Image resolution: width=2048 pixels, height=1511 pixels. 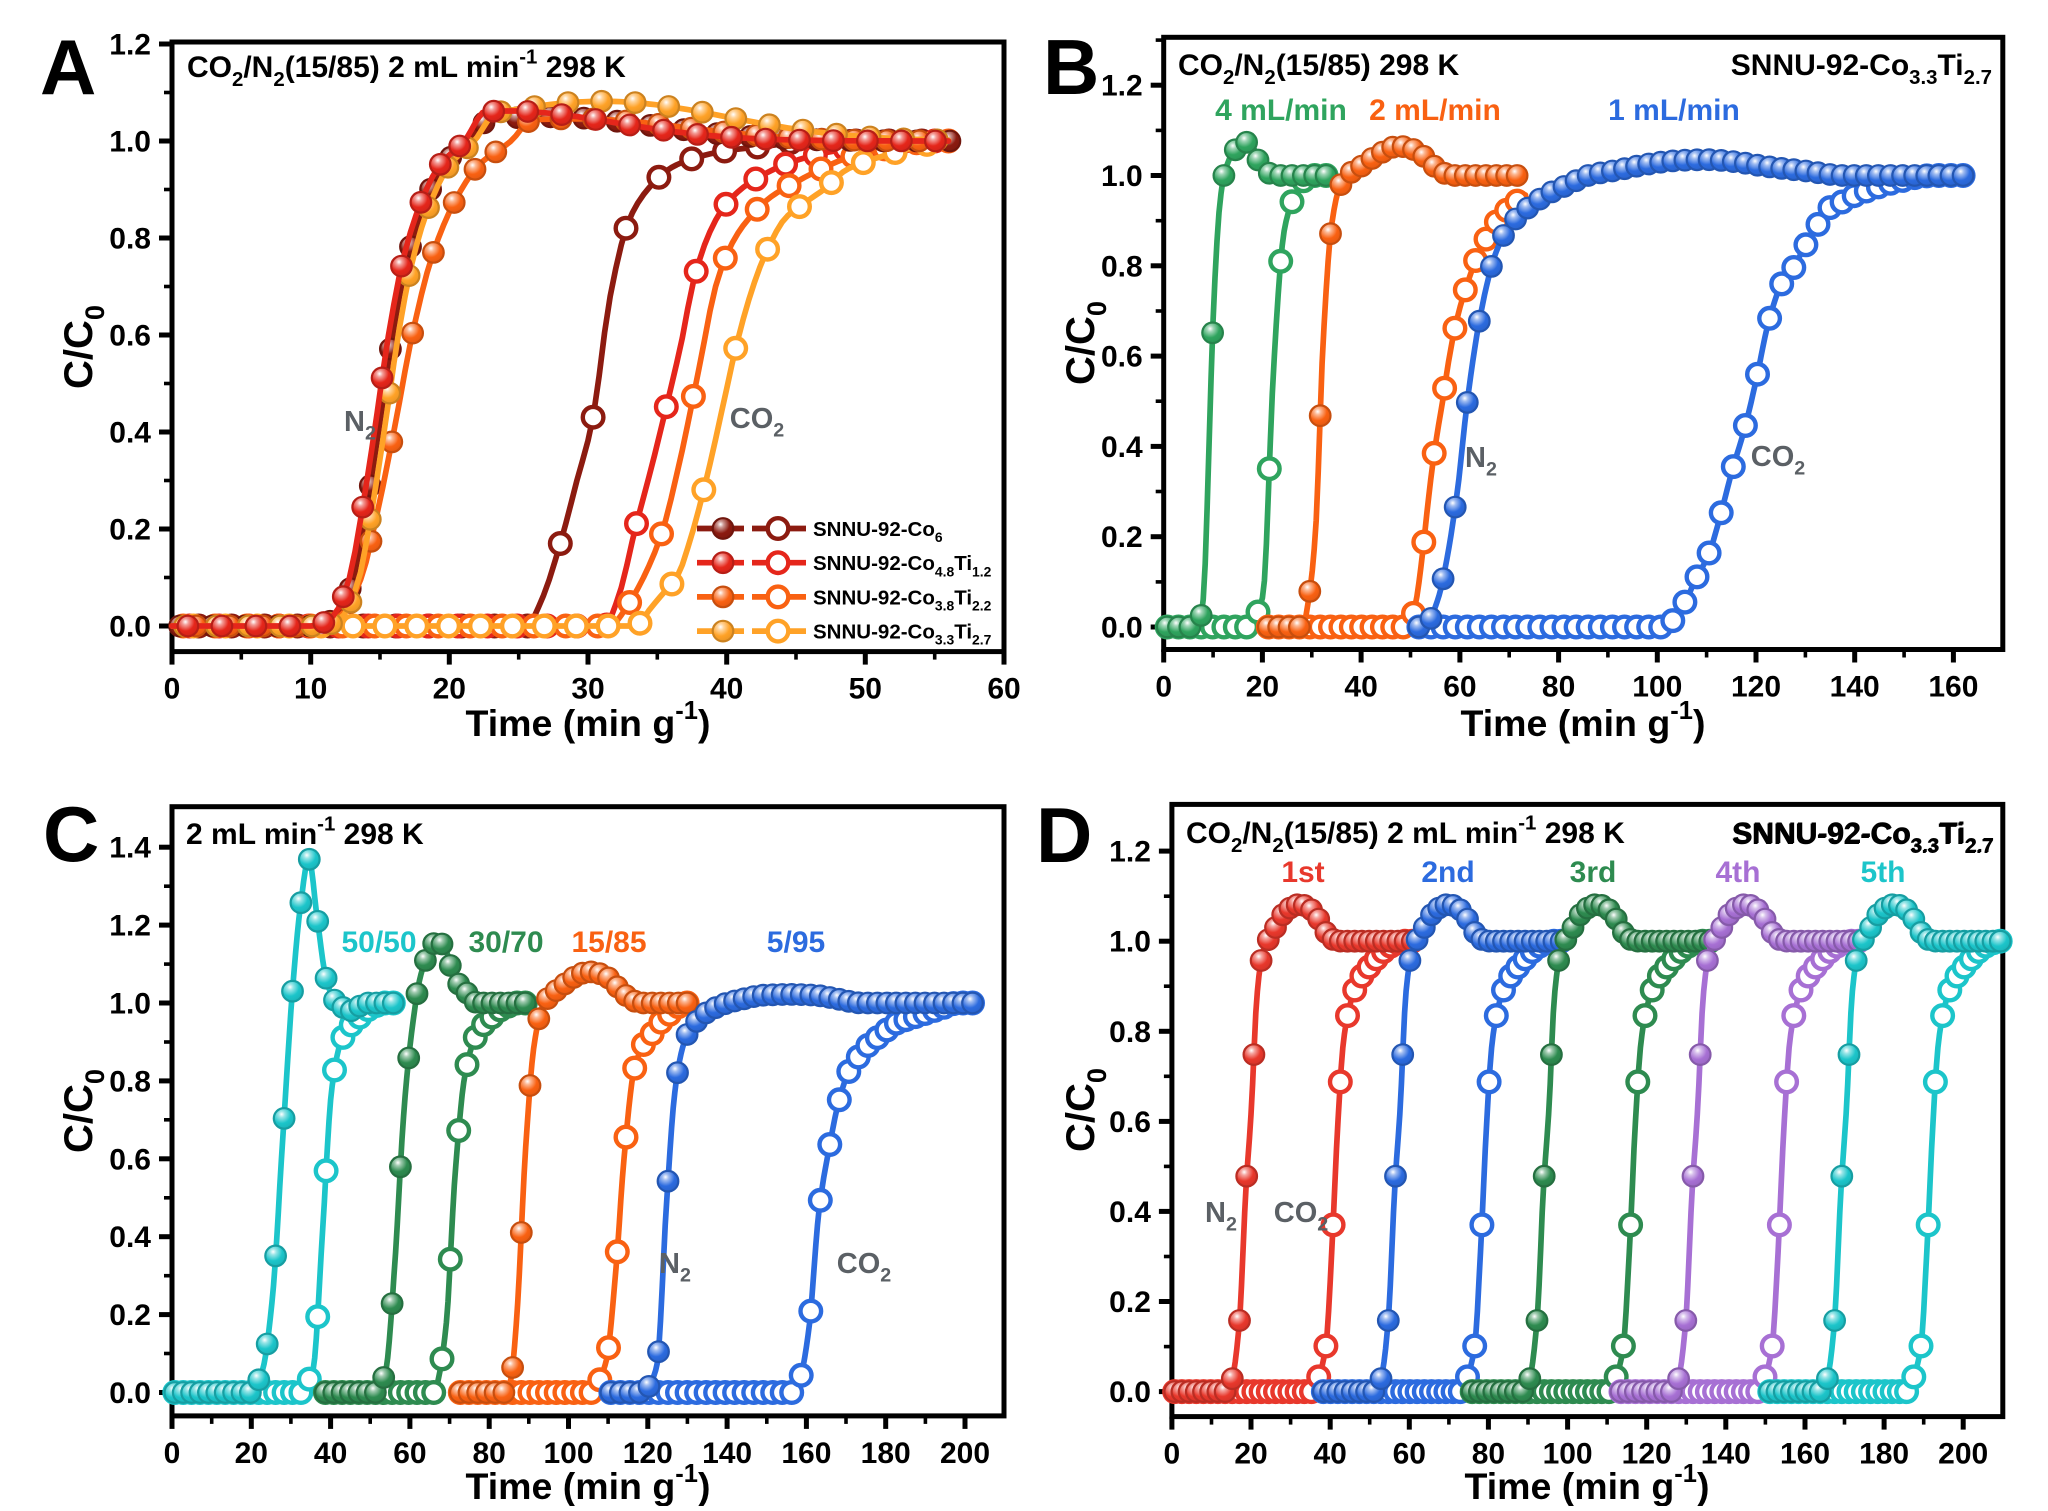 What do you see at coordinates (1302, 872) in the screenshot?
I see `svg-text: 1st` at bounding box center [1302, 872].